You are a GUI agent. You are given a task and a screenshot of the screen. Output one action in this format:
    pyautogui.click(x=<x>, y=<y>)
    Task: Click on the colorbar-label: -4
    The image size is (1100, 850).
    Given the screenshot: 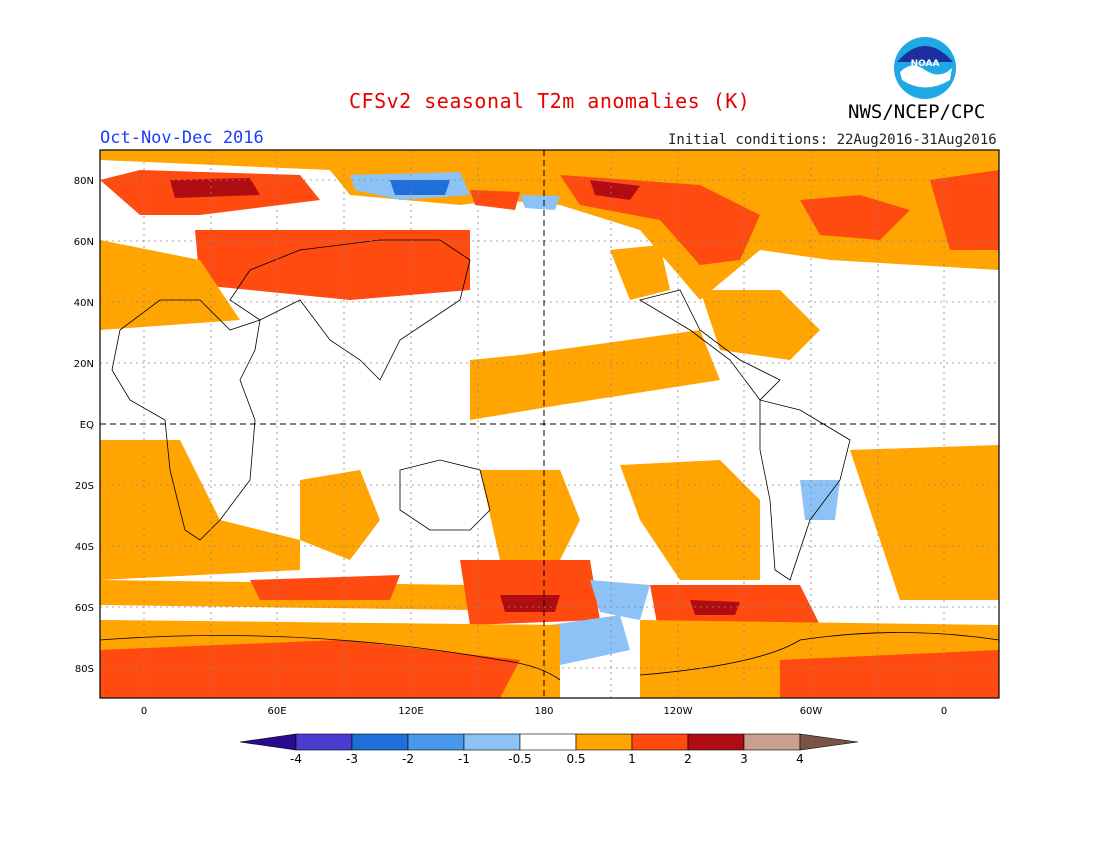 What is the action you would take?
    pyautogui.click(x=296, y=759)
    